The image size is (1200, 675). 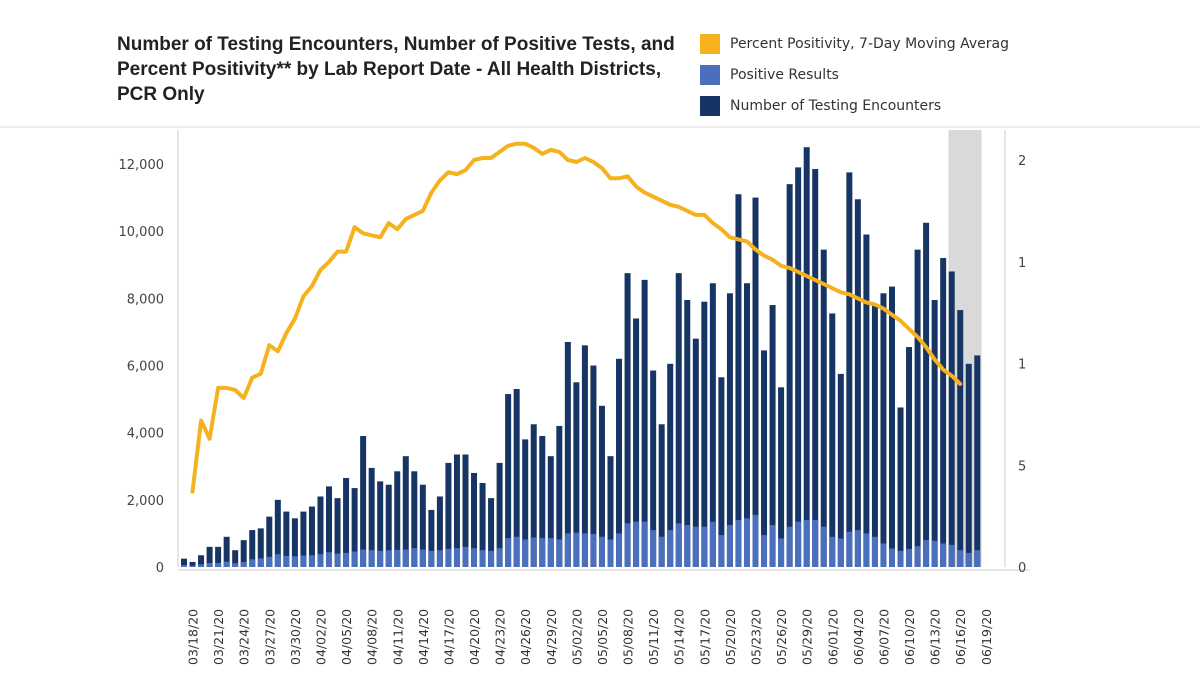 What do you see at coordinates (935, 637) in the screenshot?
I see `x-tick-label: 06/13/20` at bounding box center [935, 637].